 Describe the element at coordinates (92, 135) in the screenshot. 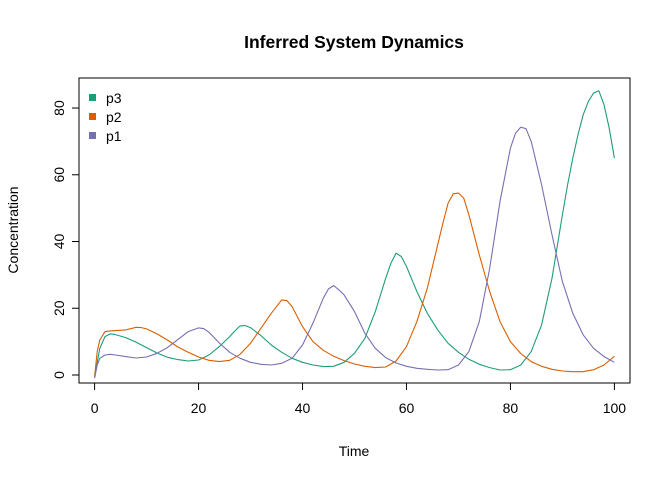

I see `legend-swatch-p1` at that location.